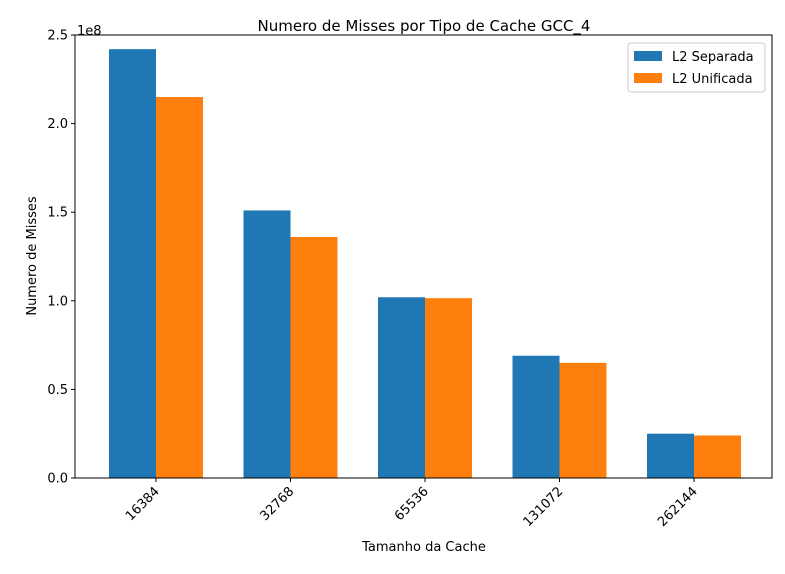 The height and width of the screenshot is (574, 785). I want to click on x-tick-label-65536: 65536, so click(412, 504).